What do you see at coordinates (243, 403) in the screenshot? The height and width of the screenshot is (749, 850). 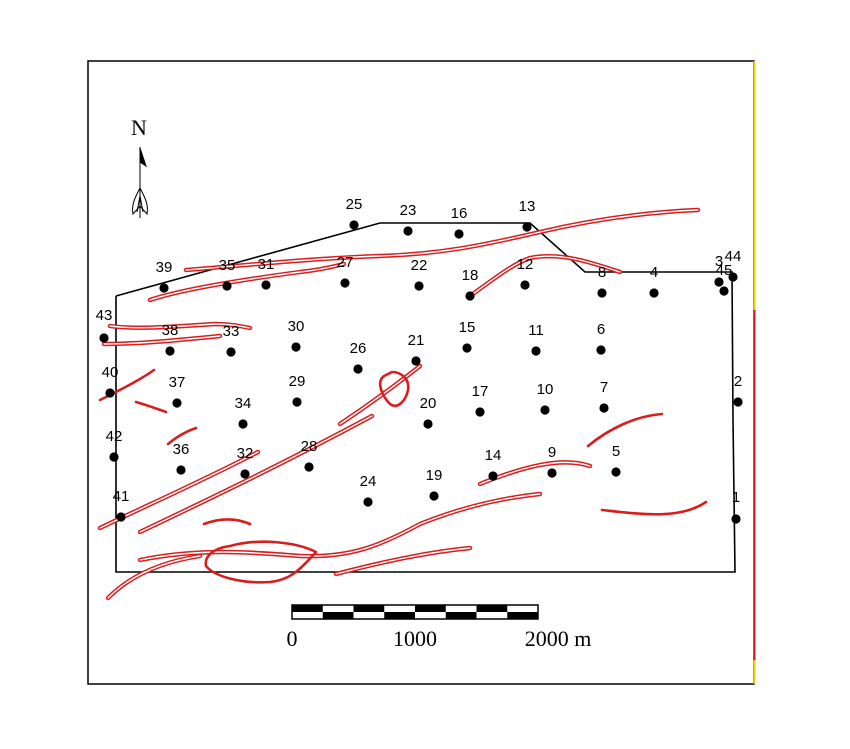 I see `well-34-label: 34` at bounding box center [243, 403].